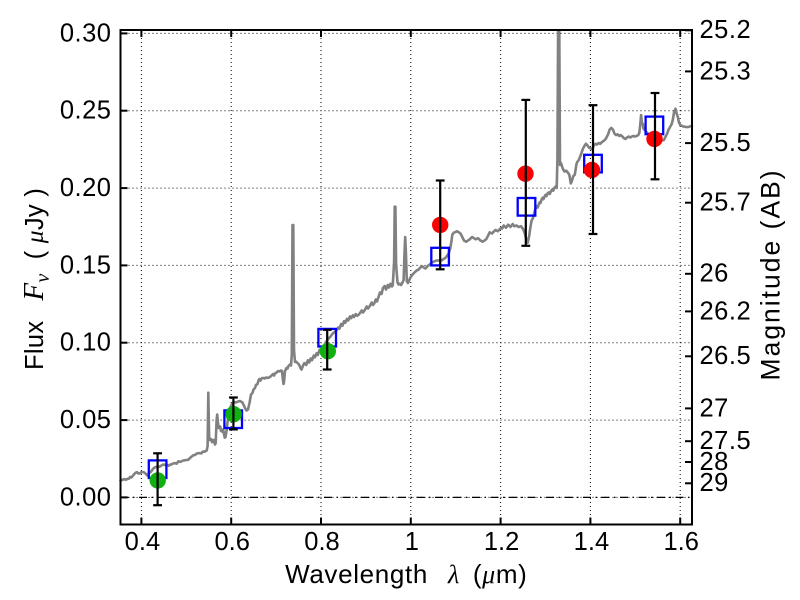 The image size is (800, 600). What do you see at coordinates (726, 441) in the screenshot?
I see `svg-text: 27.5` at bounding box center [726, 441].